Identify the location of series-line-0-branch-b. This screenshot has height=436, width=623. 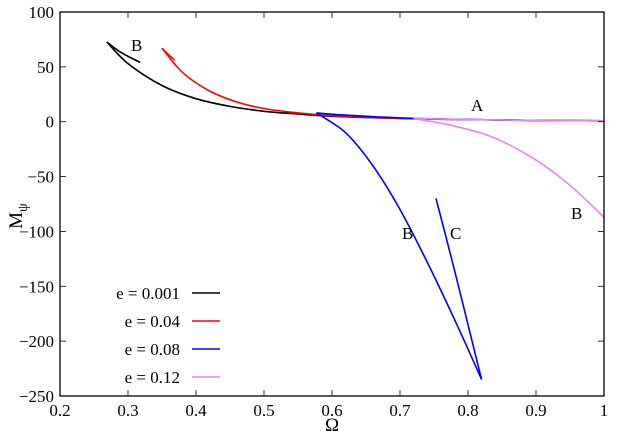
(123, 52).